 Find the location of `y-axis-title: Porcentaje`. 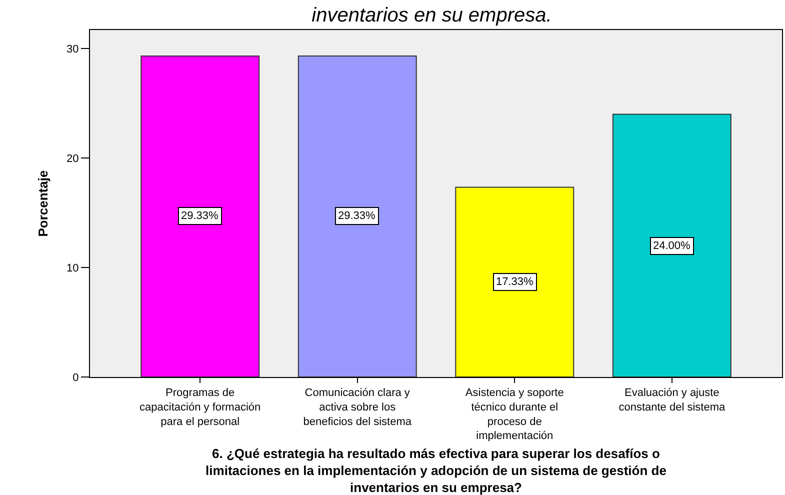

y-axis-title: Porcentaje is located at coordinates (43, 203).